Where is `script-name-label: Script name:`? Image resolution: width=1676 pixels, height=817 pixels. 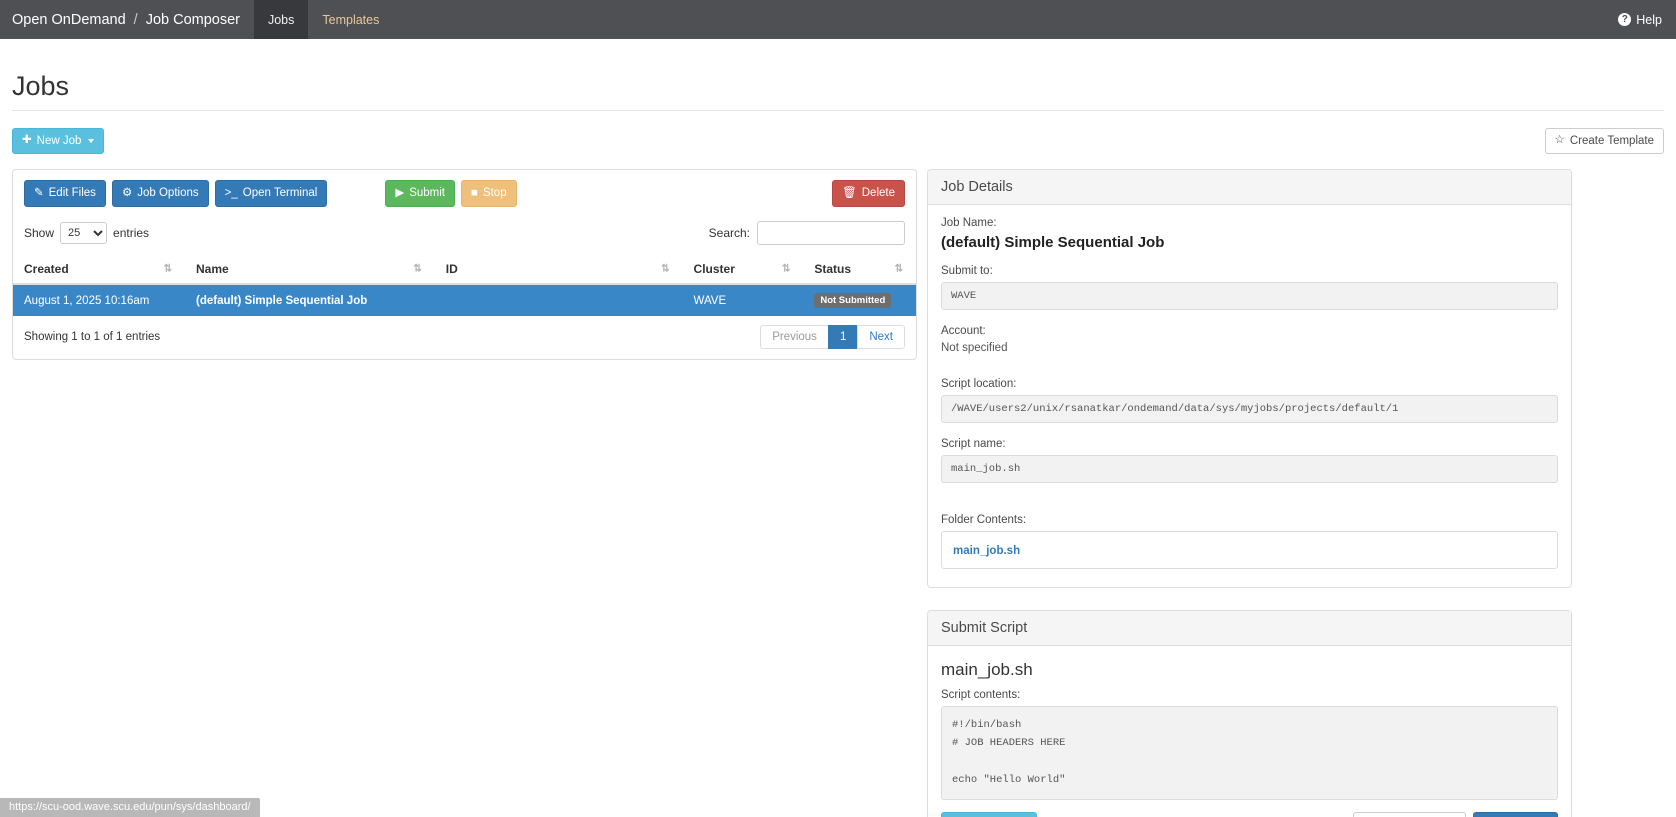 script-name-label: Script name: is located at coordinates (973, 444).